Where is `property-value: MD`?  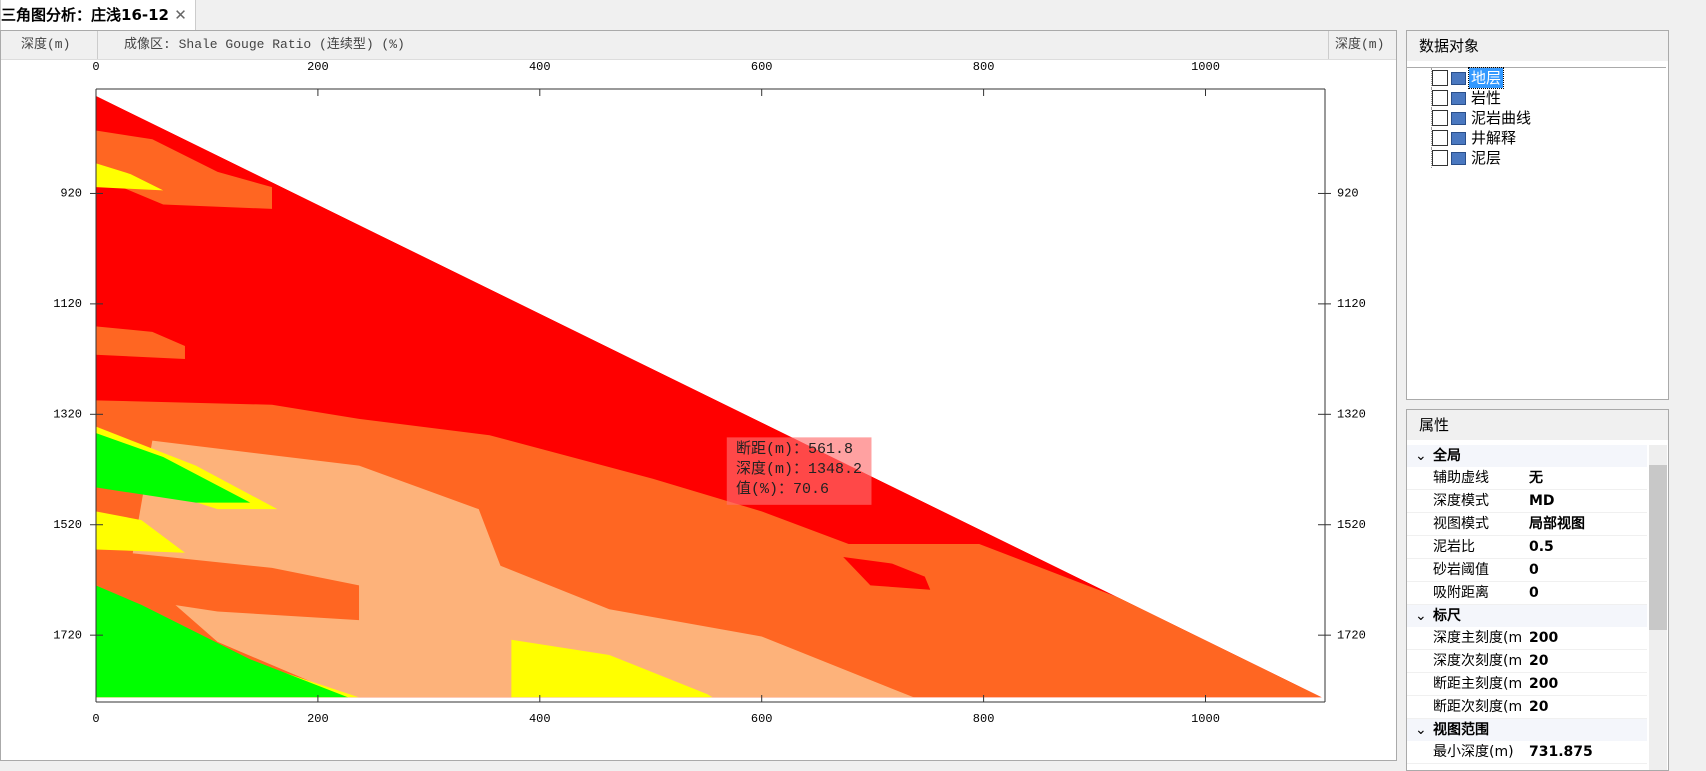
property-value: MD is located at coordinates (1542, 501).